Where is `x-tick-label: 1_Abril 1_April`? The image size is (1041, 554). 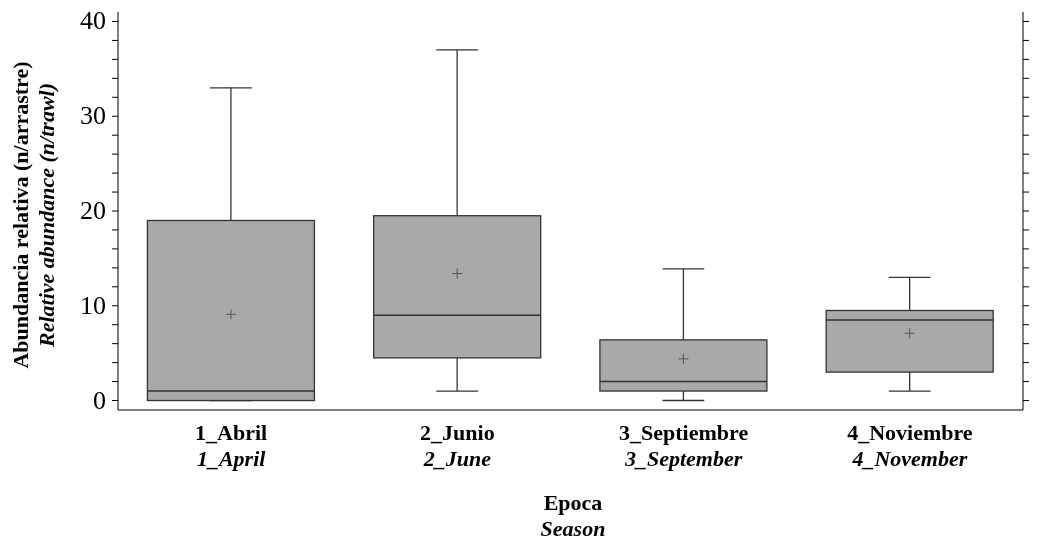
x-tick-label: 1_Abril 1_April is located at coordinates (231, 445).